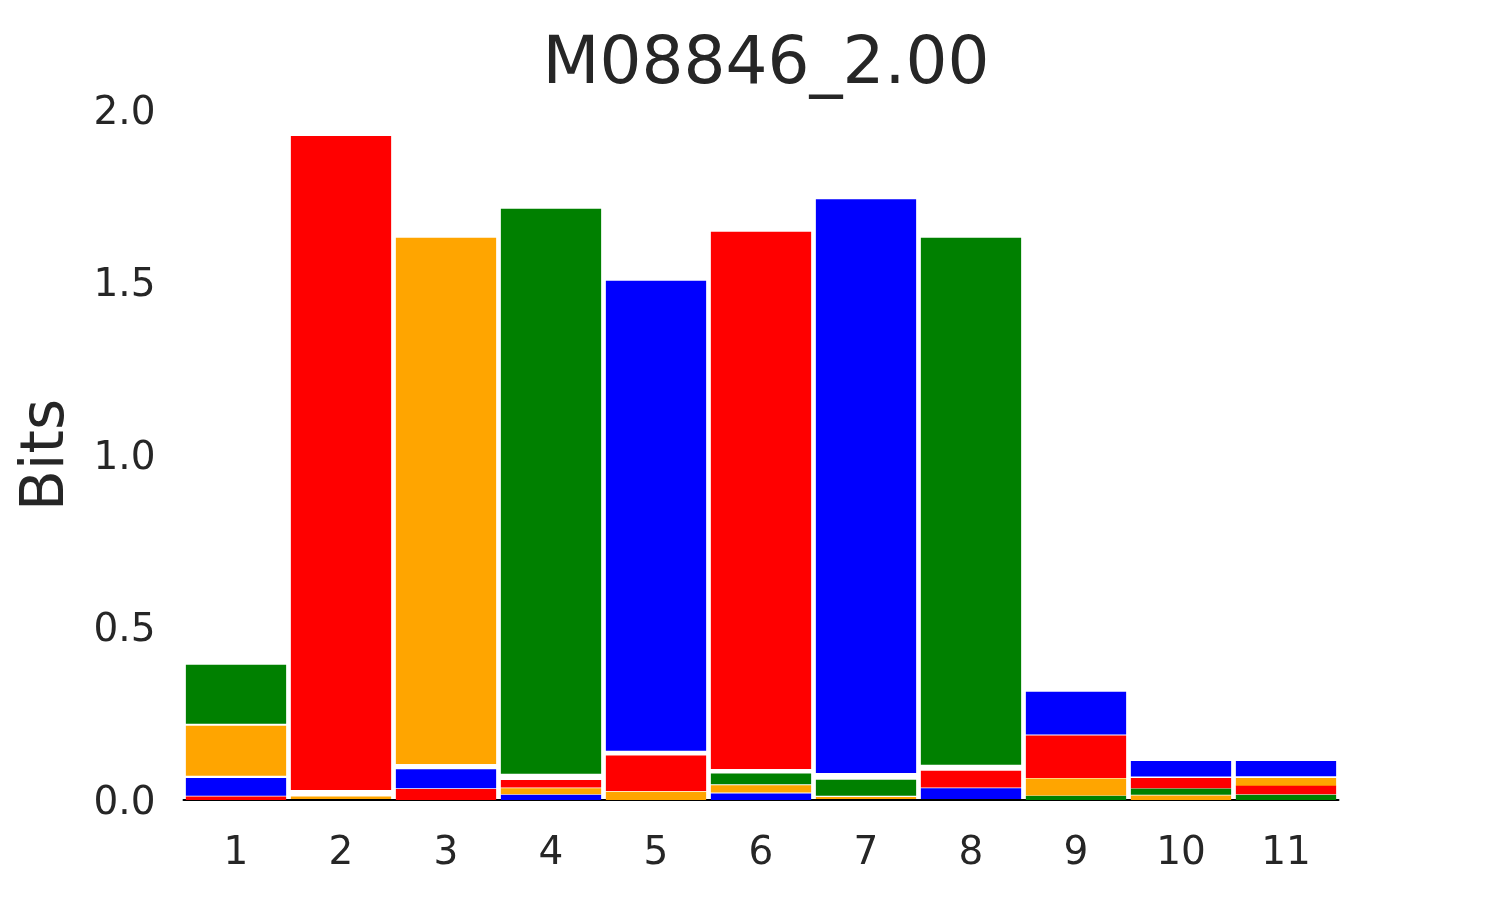 The width and height of the screenshot is (1485, 900). Describe the element at coordinates (1181, 850) in the screenshot. I see `x-tick-label: 10` at that location.